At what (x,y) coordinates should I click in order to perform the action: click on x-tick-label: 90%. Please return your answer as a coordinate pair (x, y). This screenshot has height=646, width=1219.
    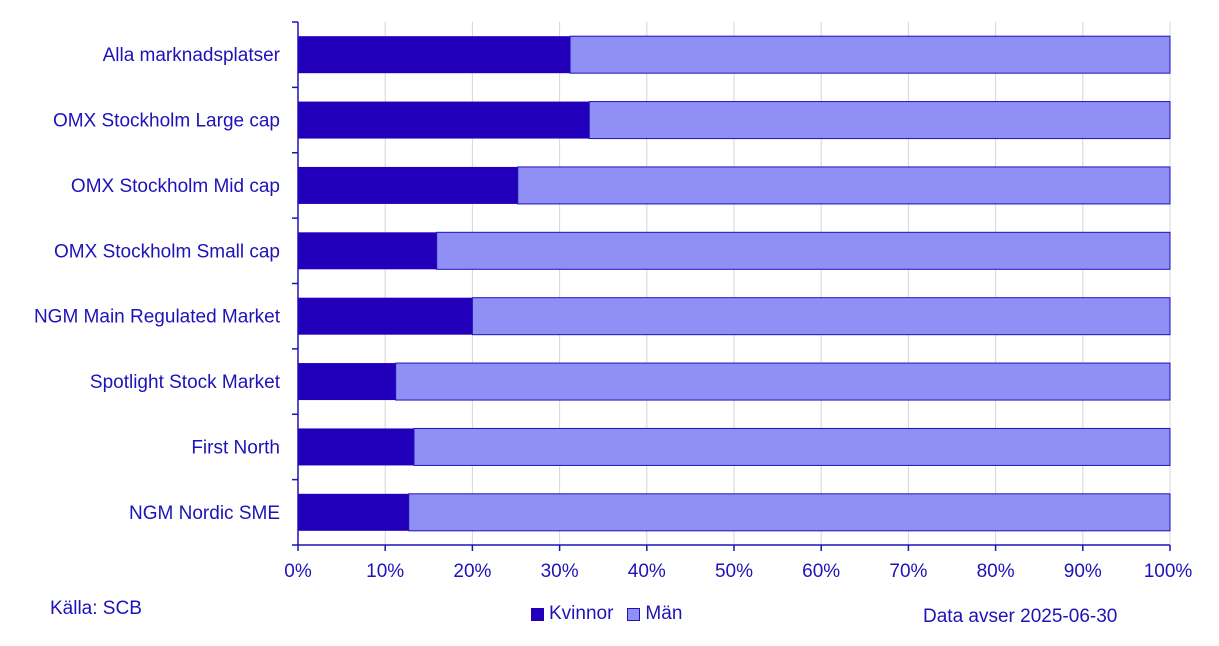
    Looking at the image, I should click on (1083, 571).